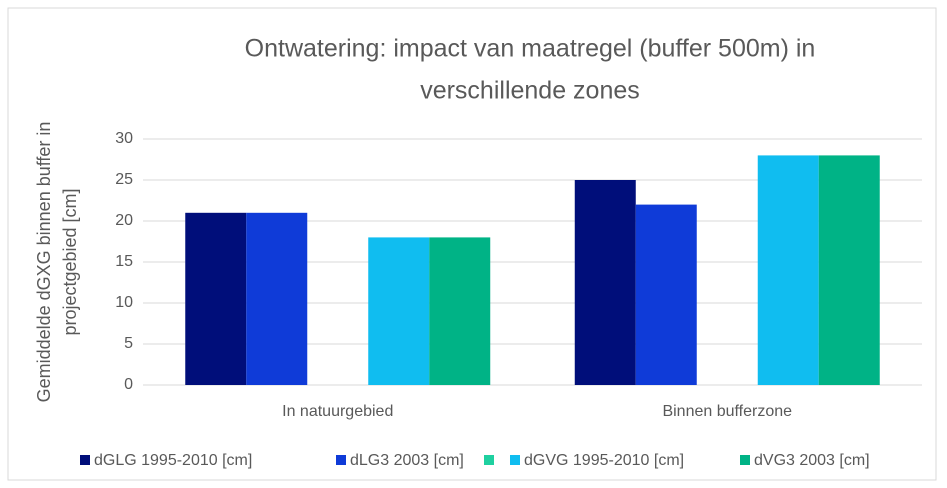 This screenshot has width=947, height=488. What do you see at coordinates (124, 220) in the screenshot?
I see `y-tick-label: 20` at bounding box center [124, 220].